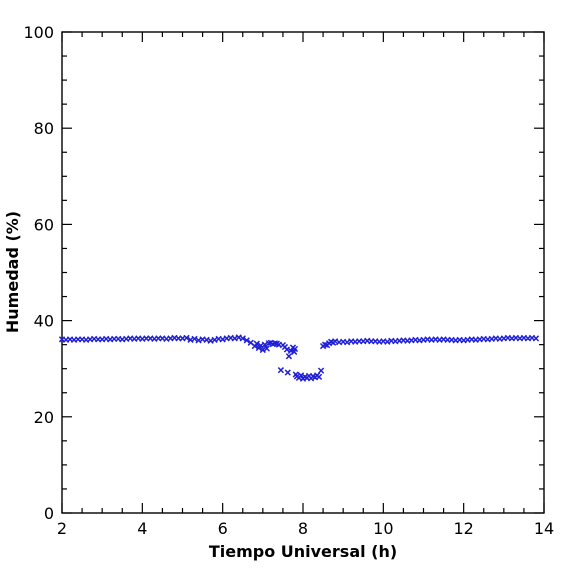 Image resolution: width=574 pixels, height=574 pixels. Describe the element at coordinates (223, 528) in the screenshot. I see `x-tick-label: 6` at that location.